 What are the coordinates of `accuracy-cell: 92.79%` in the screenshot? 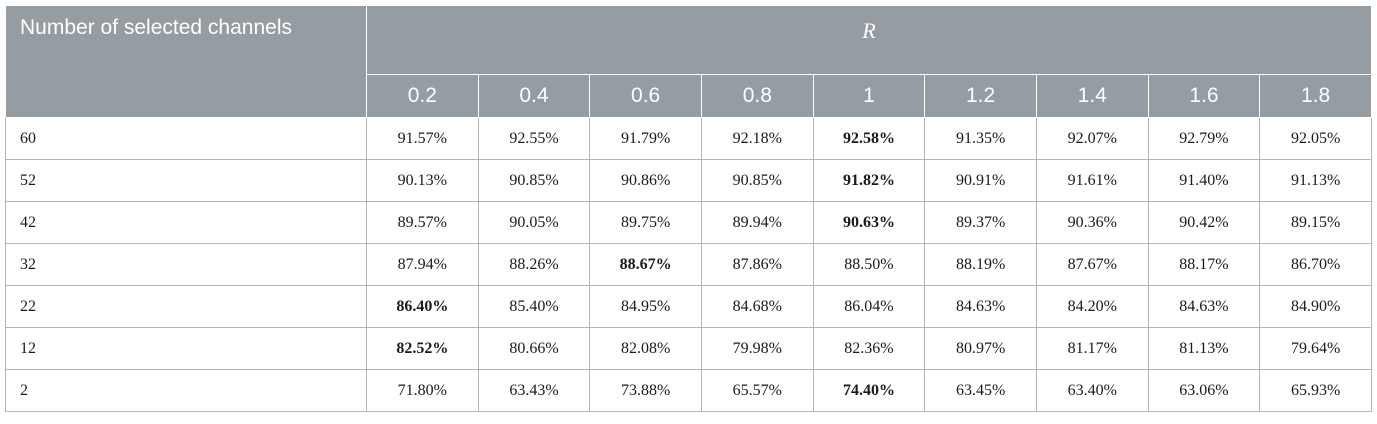 It's located at (1204, 138).